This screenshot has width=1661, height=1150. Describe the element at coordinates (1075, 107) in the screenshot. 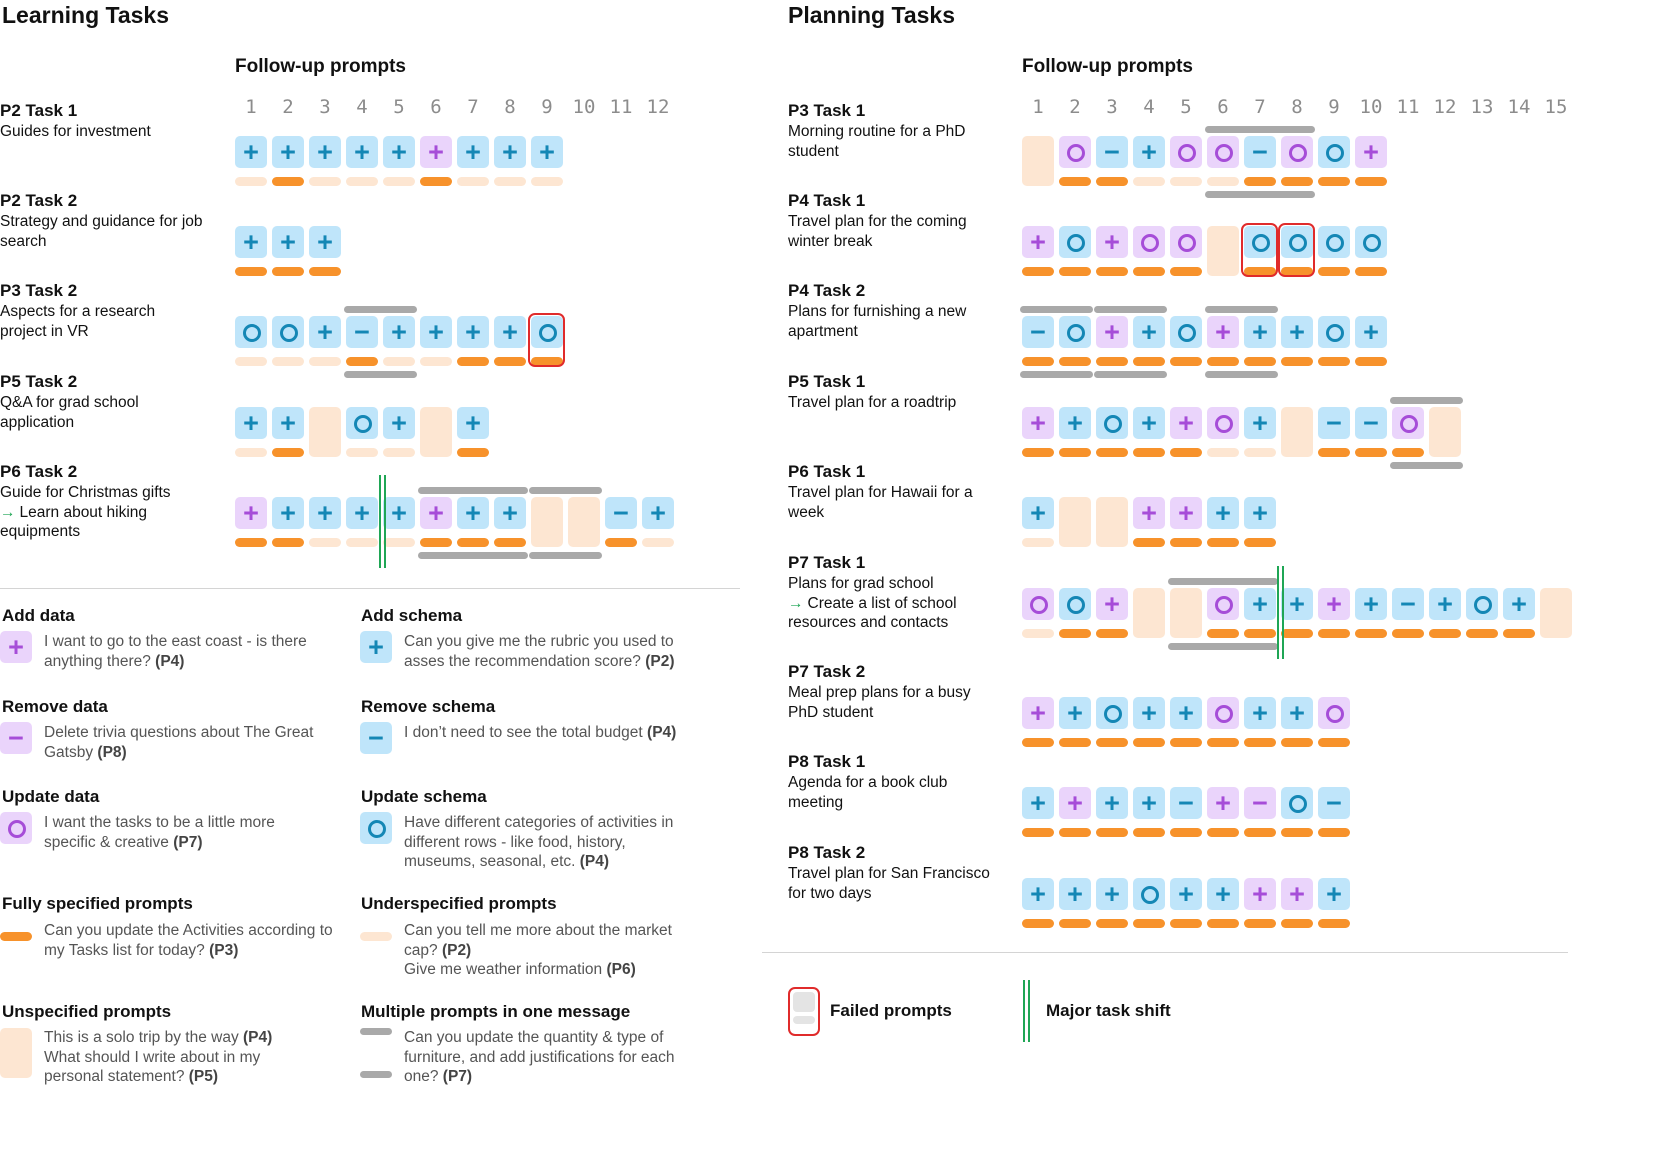

I see `column-number: 2` at that location.